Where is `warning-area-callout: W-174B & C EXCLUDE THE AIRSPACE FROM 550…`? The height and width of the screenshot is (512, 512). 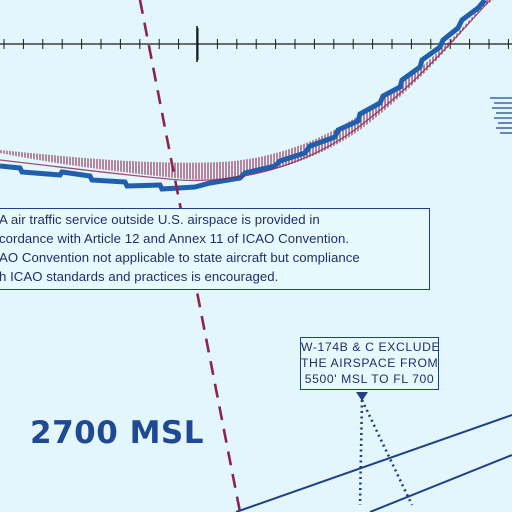
warning-area-callout: W-174B & C EXCLUDE THE AIRSPACE FROM 550… is located at coordinates (370, 363).